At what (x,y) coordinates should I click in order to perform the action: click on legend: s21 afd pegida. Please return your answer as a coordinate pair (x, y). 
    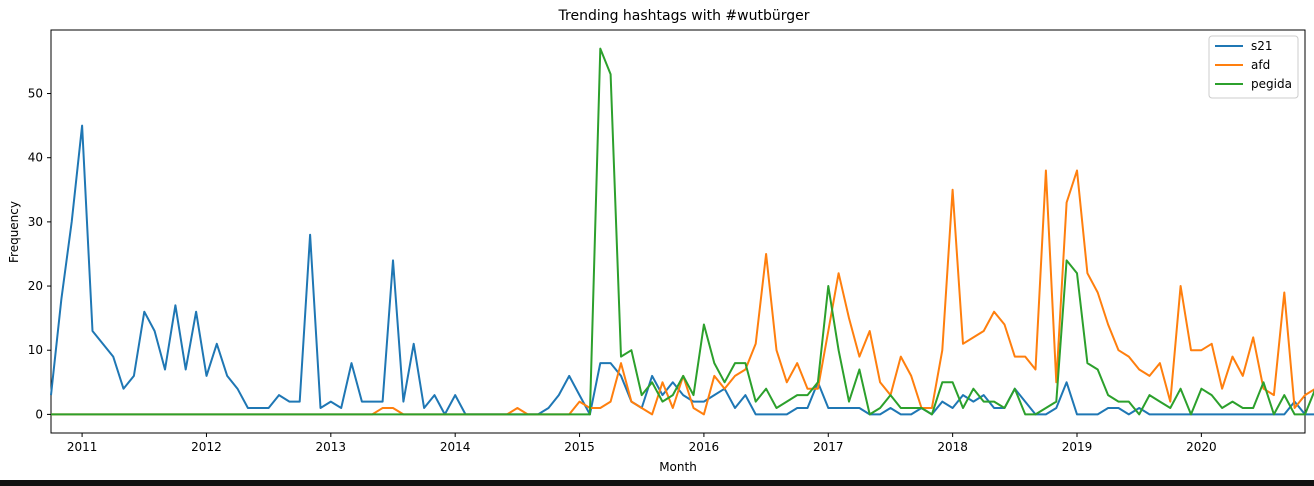
    Looking at the image, I should click on (1253, 67).